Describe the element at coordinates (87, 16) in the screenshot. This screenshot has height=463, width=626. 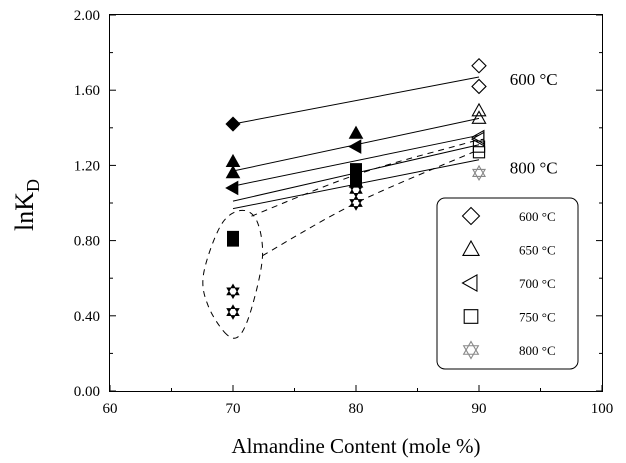
I see `y-tick-label: 2.00` at that location.